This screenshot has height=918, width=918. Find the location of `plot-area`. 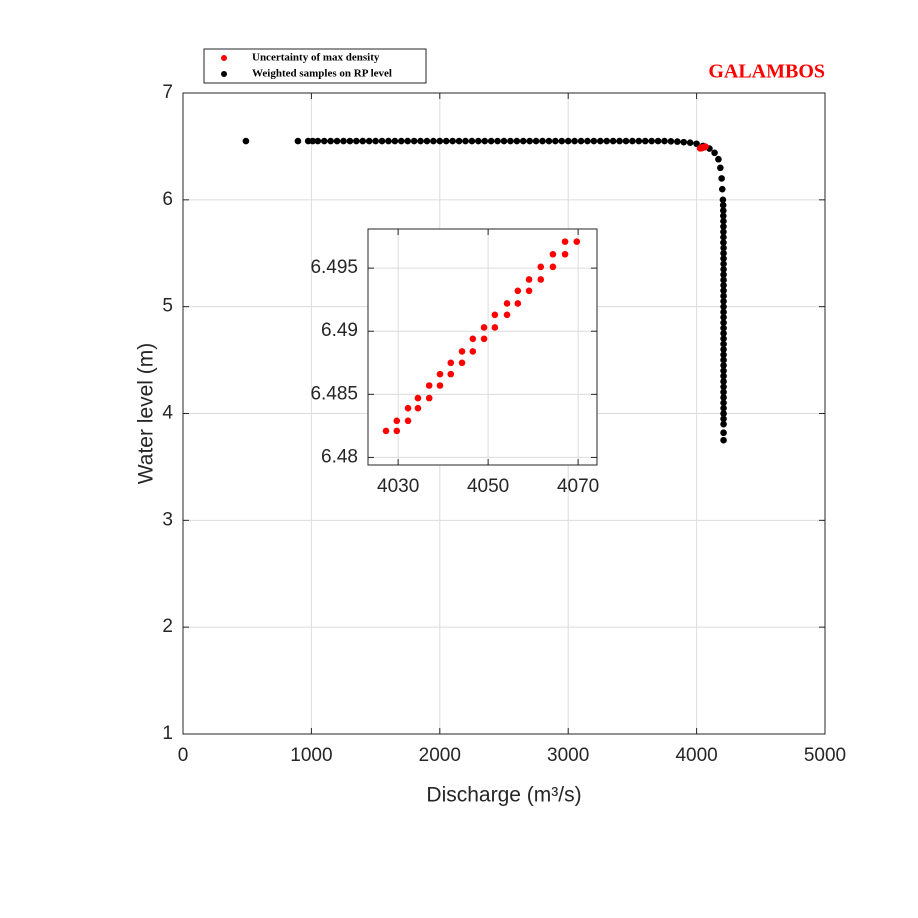

plot-area is located at coordinates (482, 347).